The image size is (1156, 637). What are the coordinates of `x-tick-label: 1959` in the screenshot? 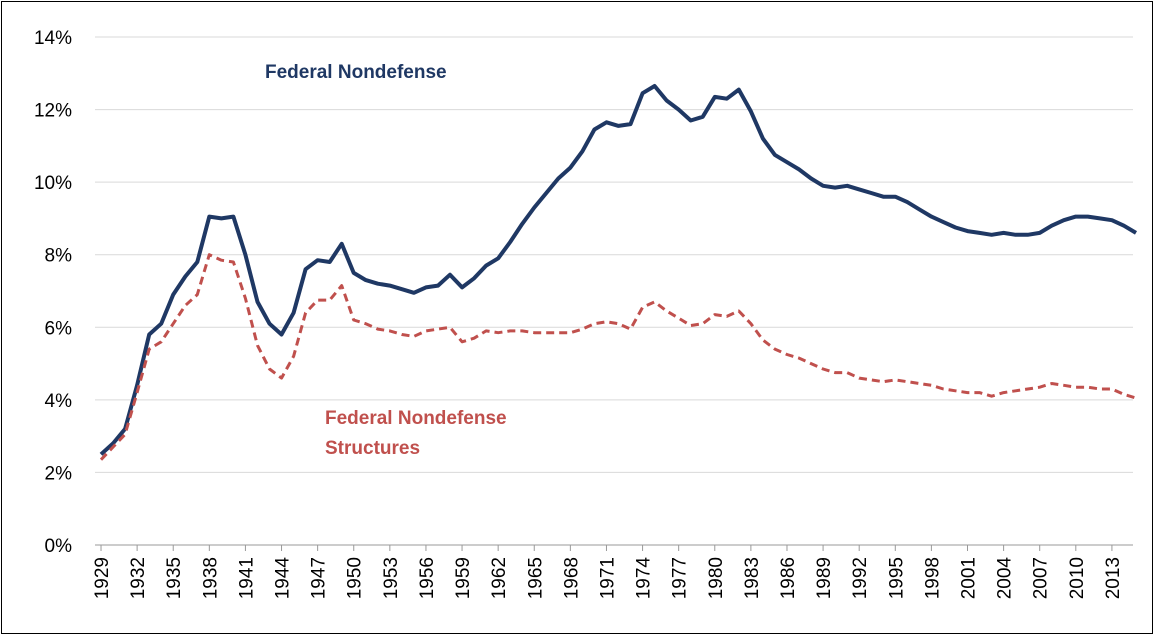 It's located at (463, 578).